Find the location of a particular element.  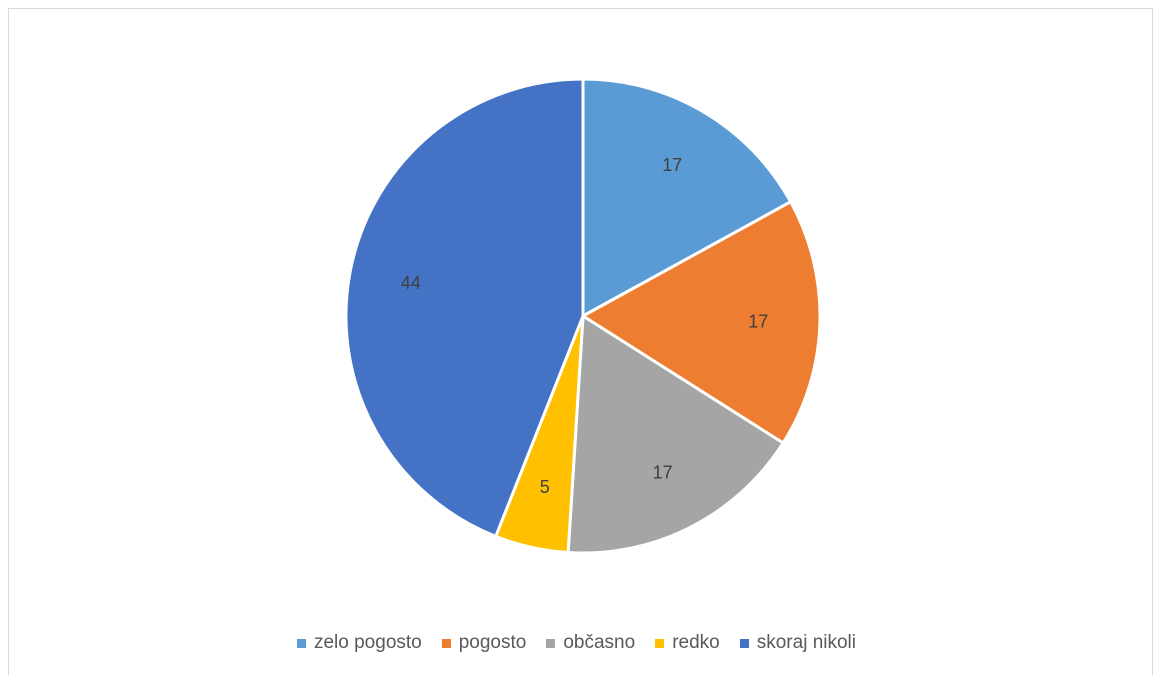

data-label: 44 is located at coordinates (411, 283).